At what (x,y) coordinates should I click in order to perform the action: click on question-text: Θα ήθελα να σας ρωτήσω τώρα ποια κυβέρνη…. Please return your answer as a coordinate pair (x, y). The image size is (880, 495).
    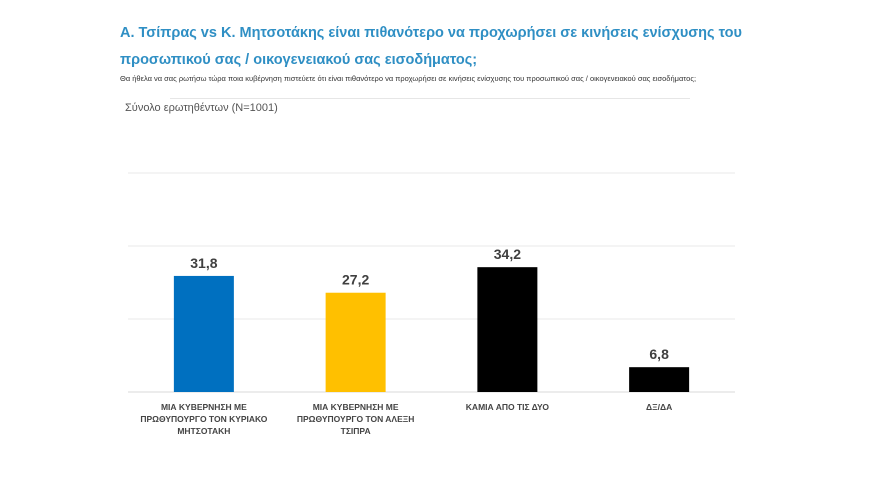
    Looking at the image, I should click on (408, 78).